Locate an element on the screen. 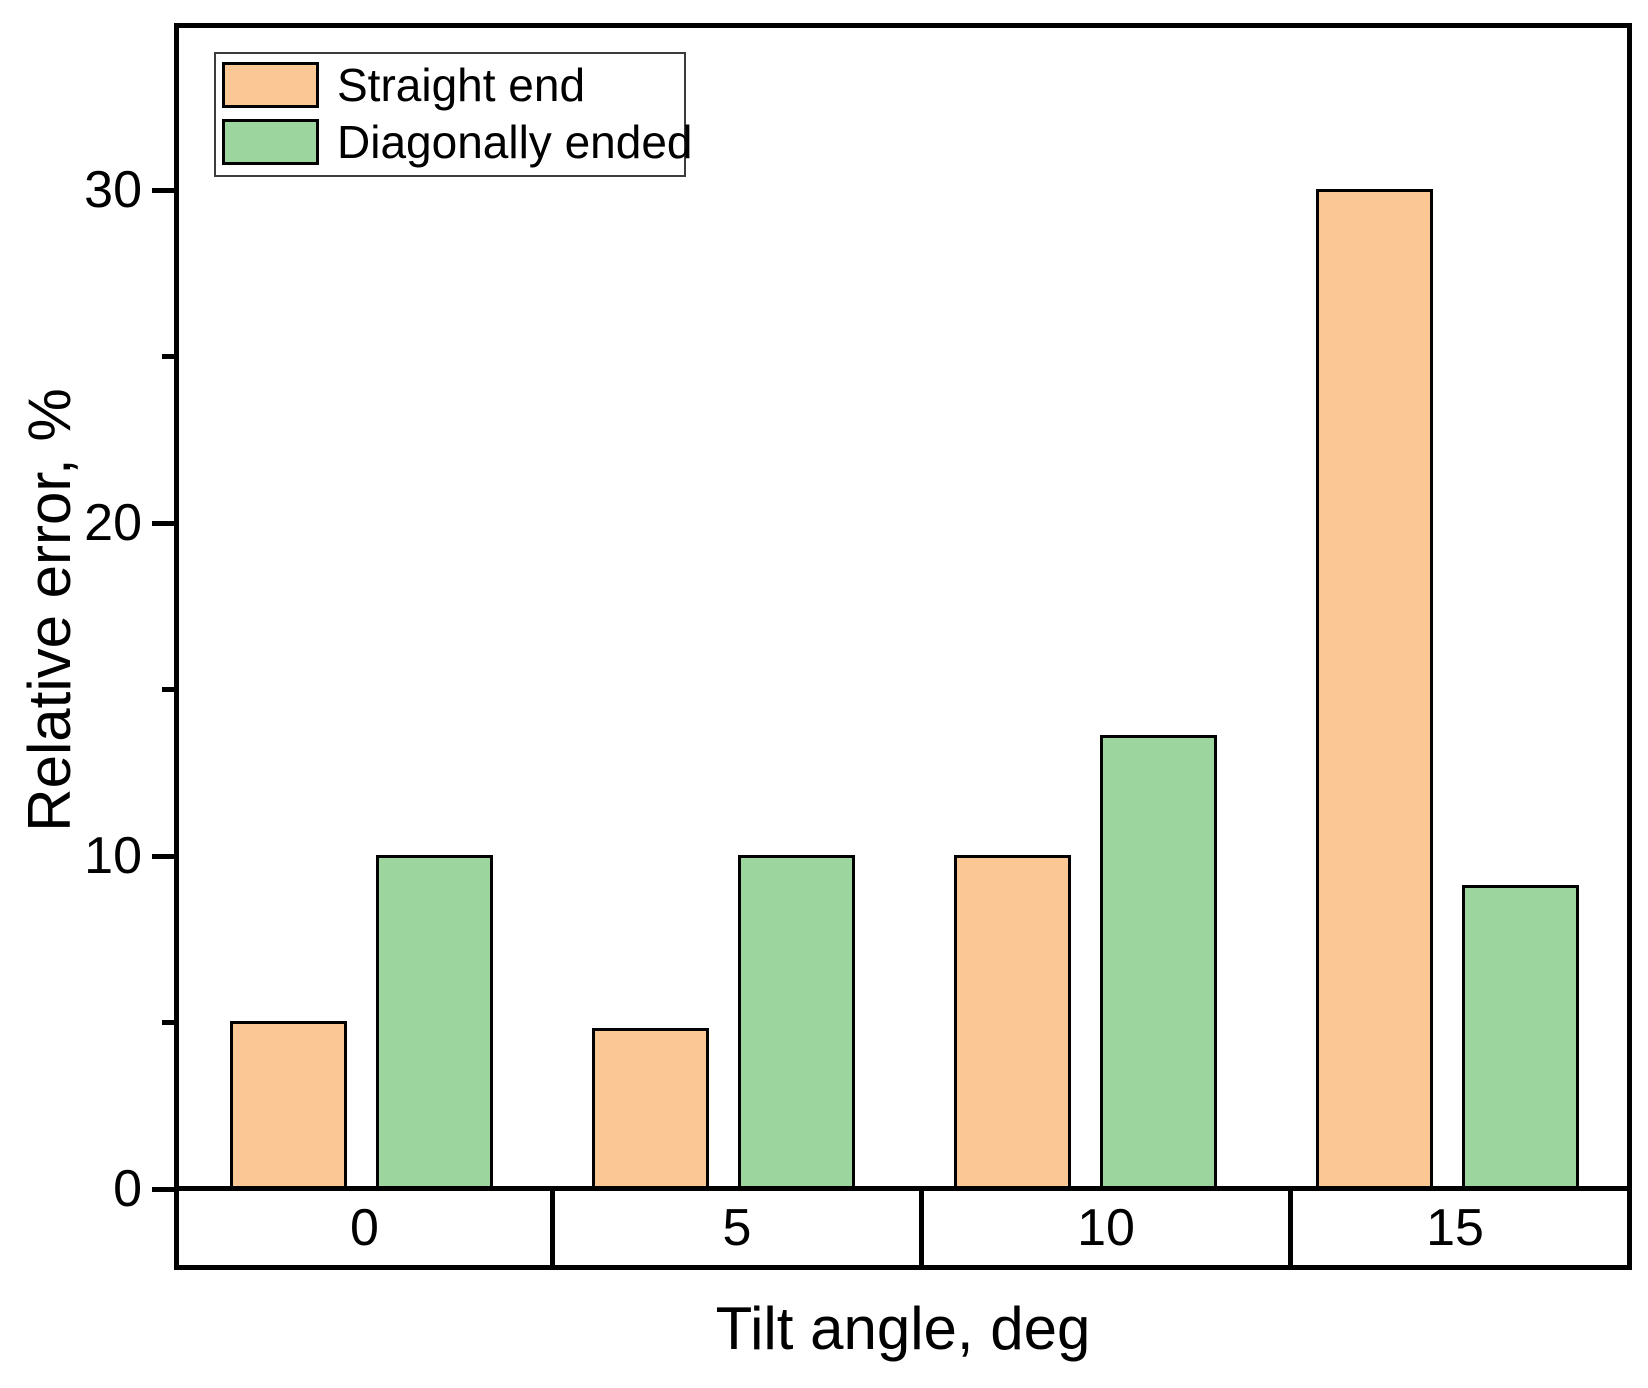  y-tick-label-20: 20 is located at coordinates (113, 523).